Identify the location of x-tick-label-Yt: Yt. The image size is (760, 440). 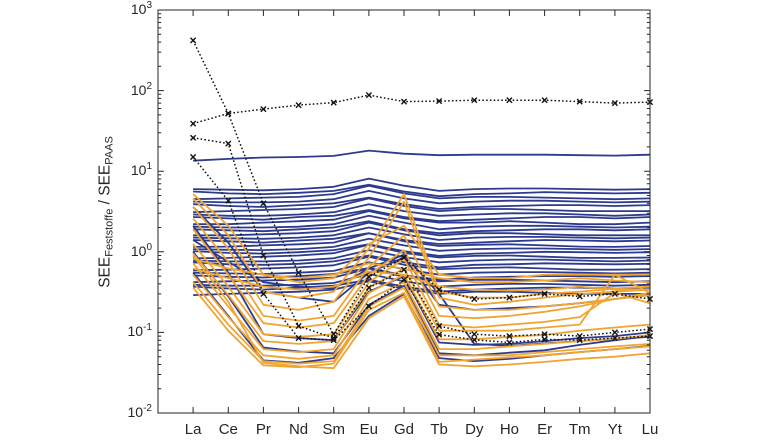
(614, 429).